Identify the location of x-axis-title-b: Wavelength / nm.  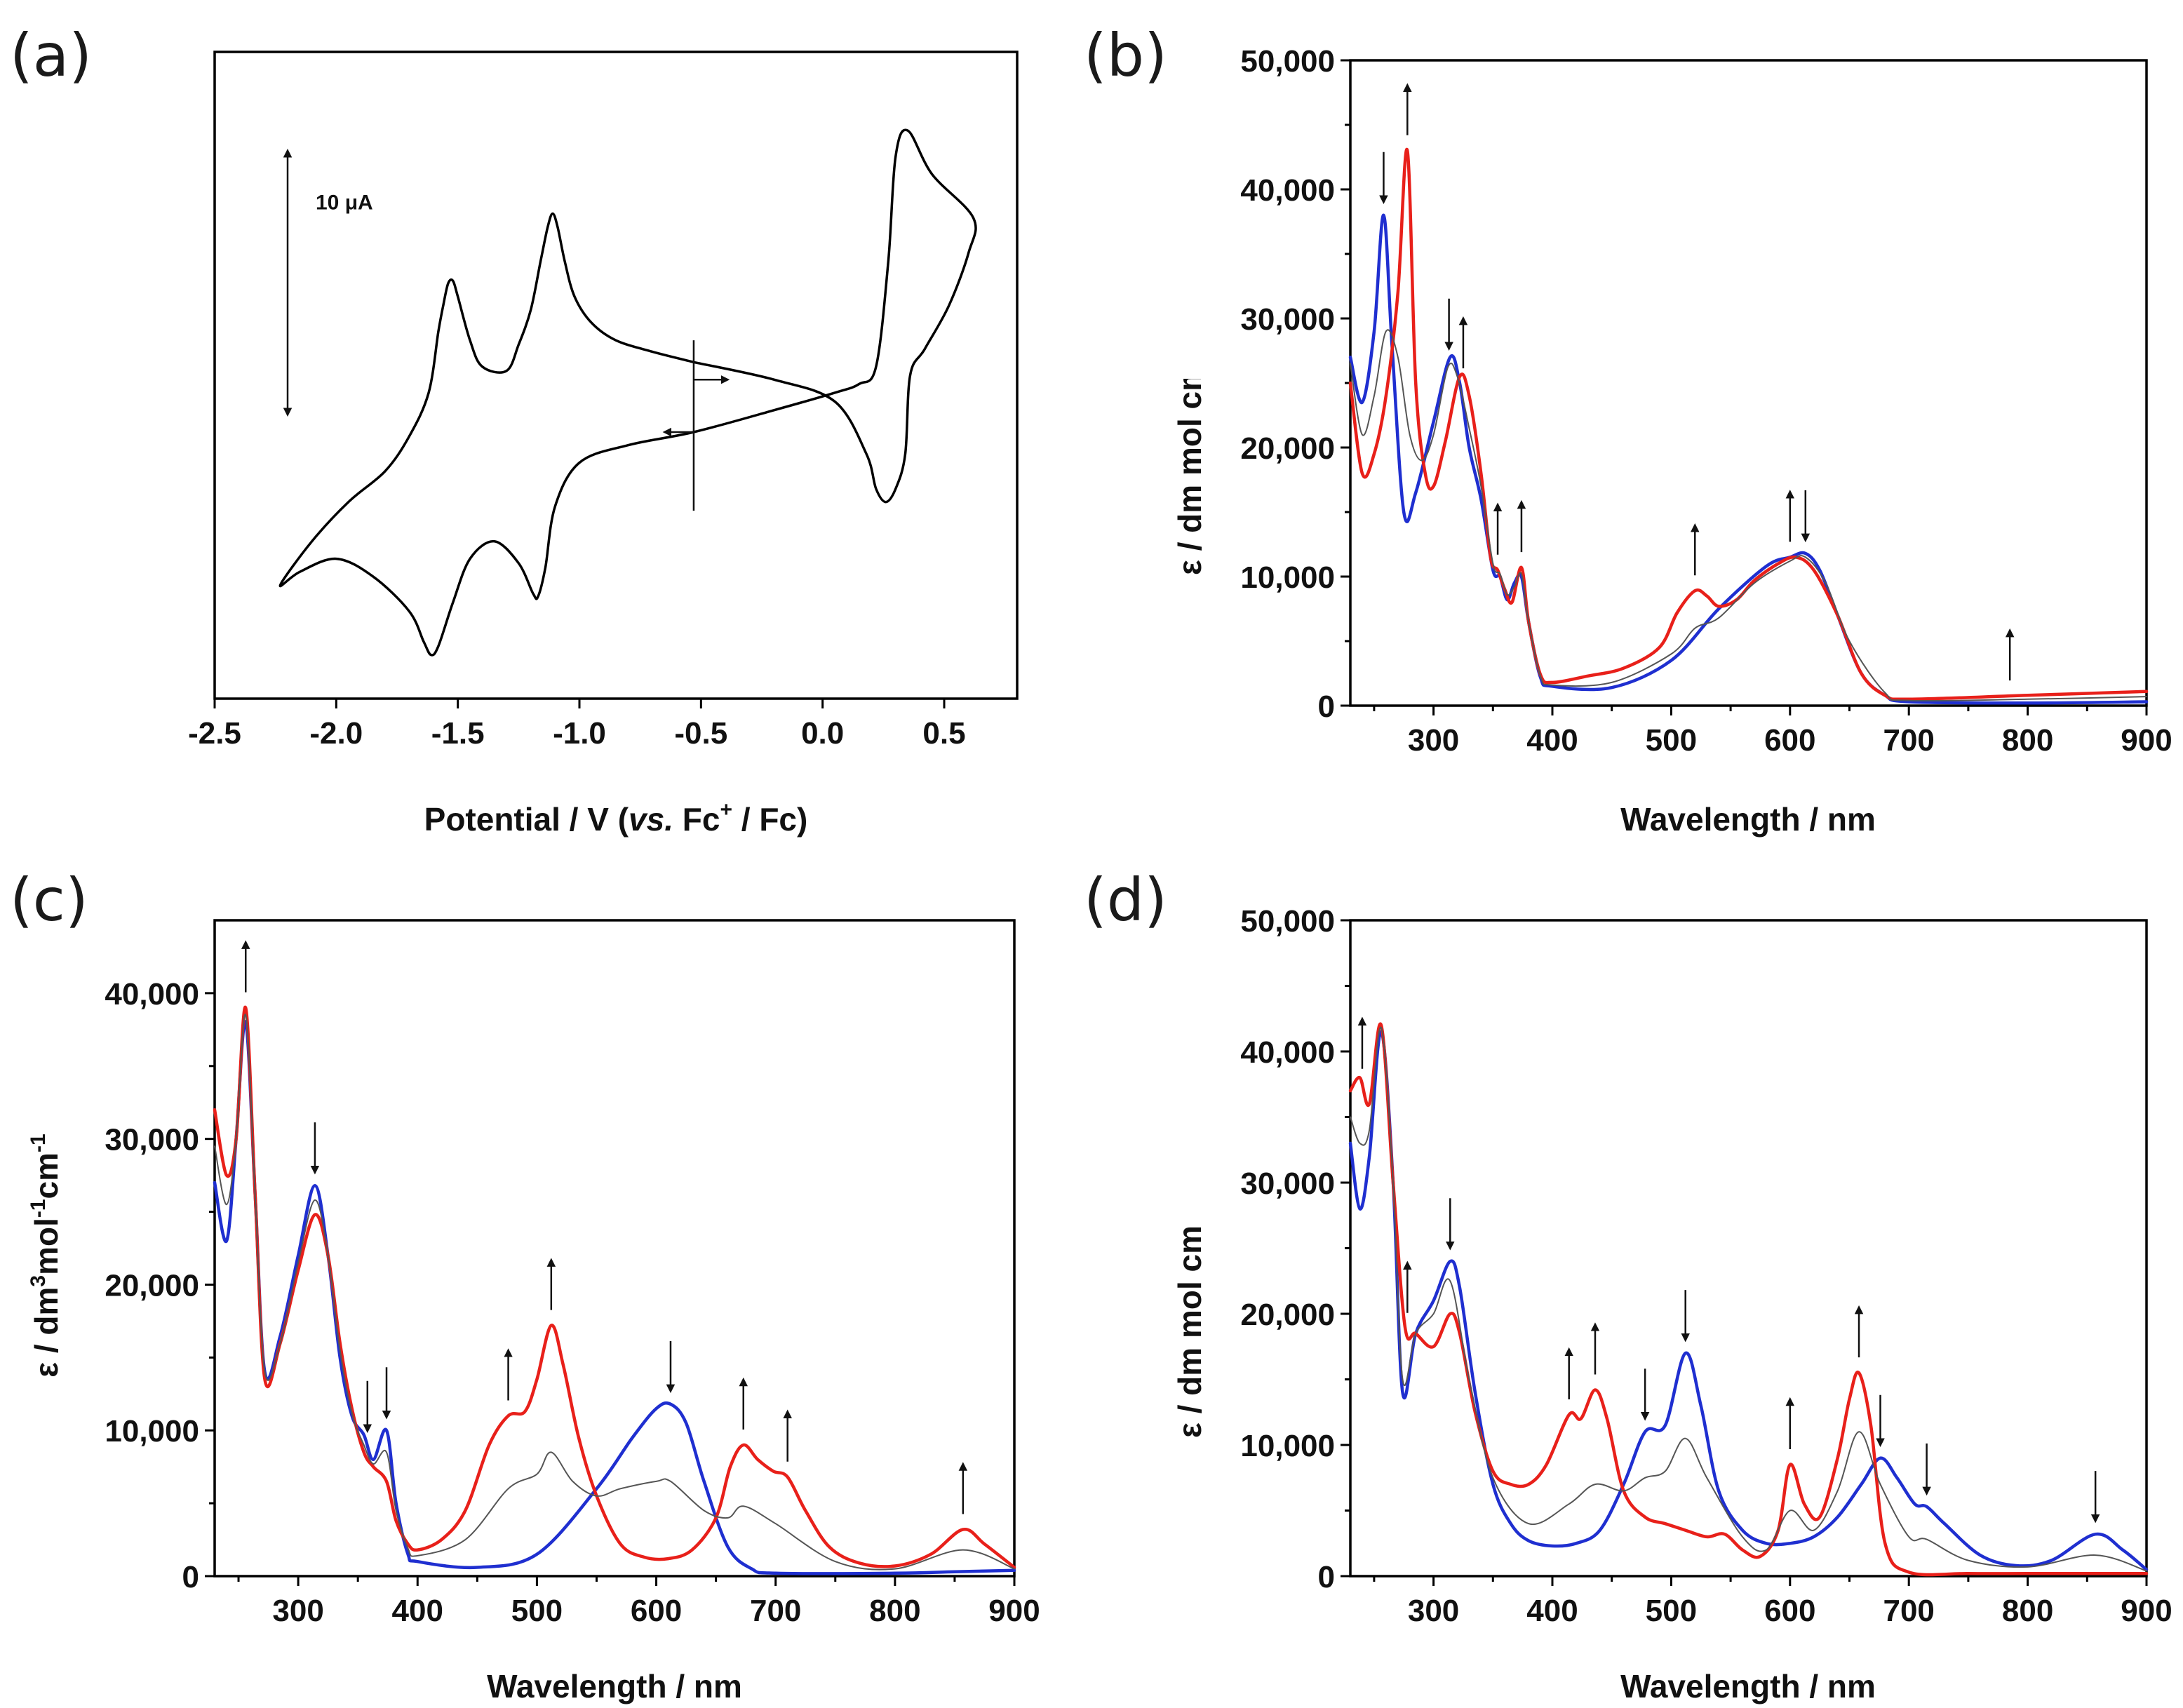
(1748, 820).